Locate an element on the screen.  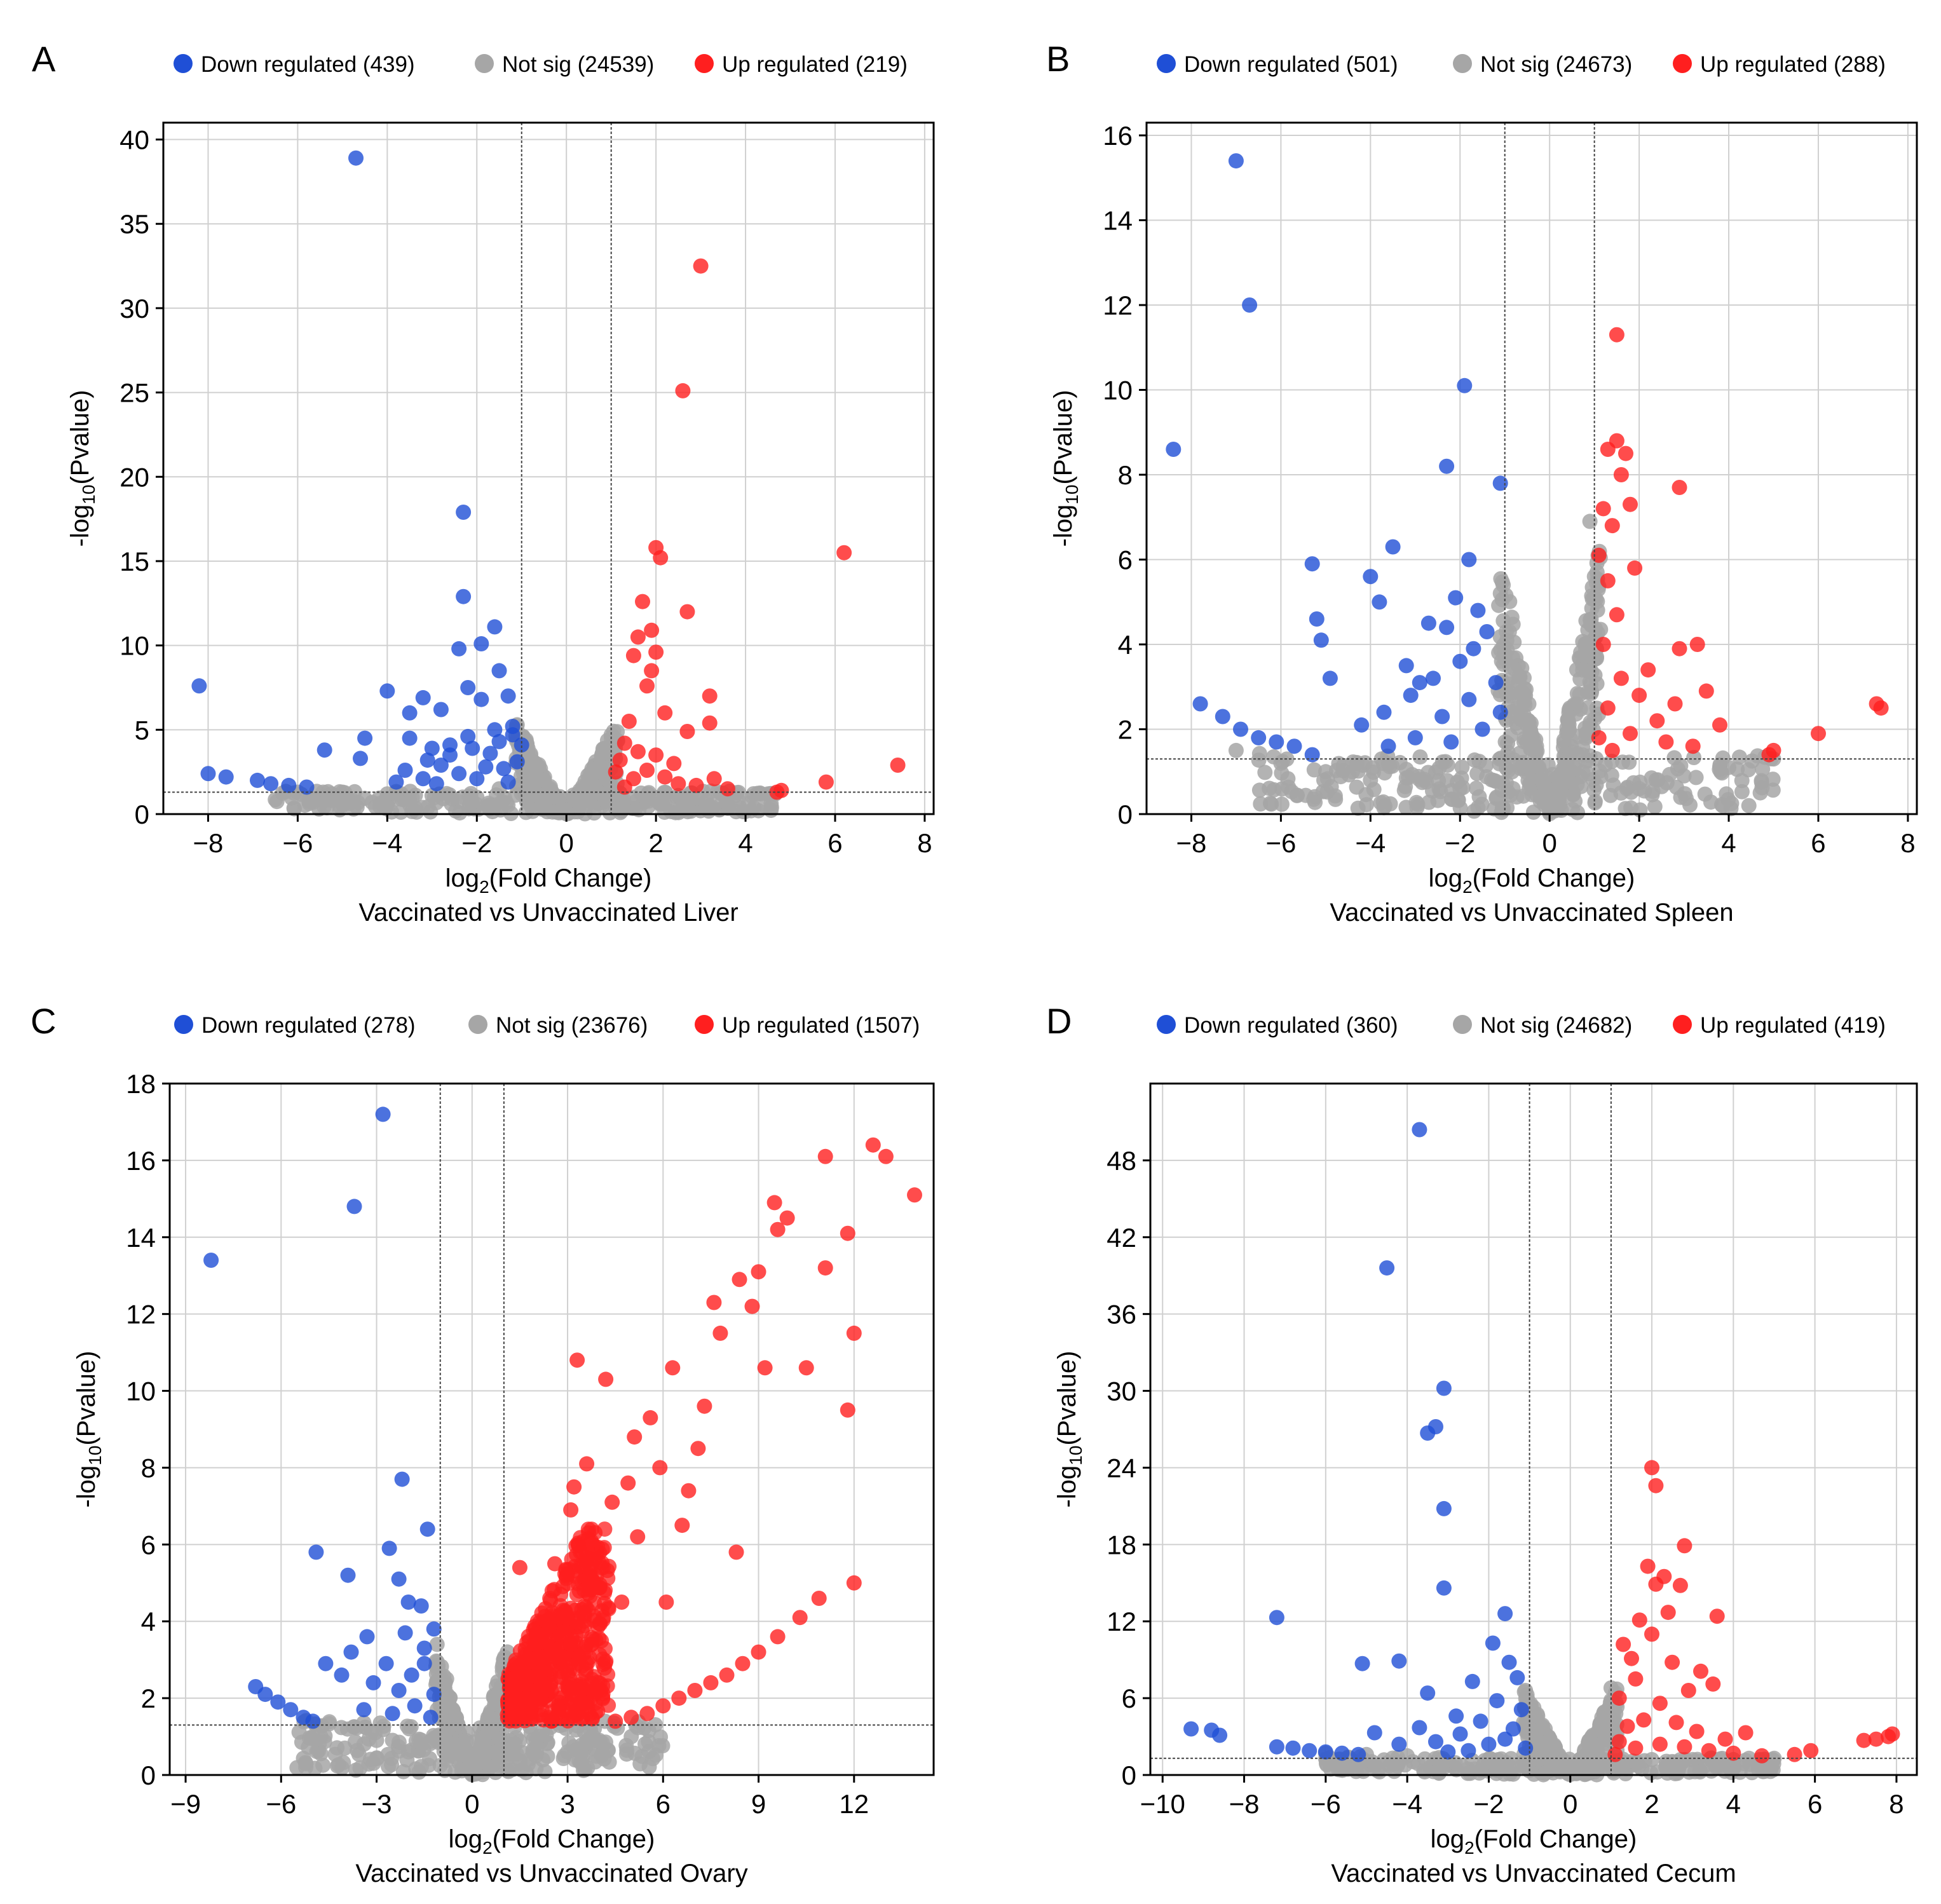
y-tick-label: 8 is located at coordinates (148, 1468).